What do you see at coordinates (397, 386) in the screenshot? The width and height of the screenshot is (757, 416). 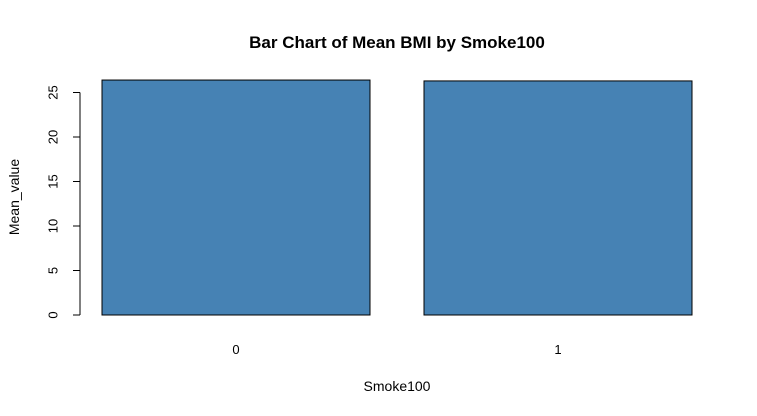 I see `x-axis-label: Smoke100` at bounding box center [397, 386].